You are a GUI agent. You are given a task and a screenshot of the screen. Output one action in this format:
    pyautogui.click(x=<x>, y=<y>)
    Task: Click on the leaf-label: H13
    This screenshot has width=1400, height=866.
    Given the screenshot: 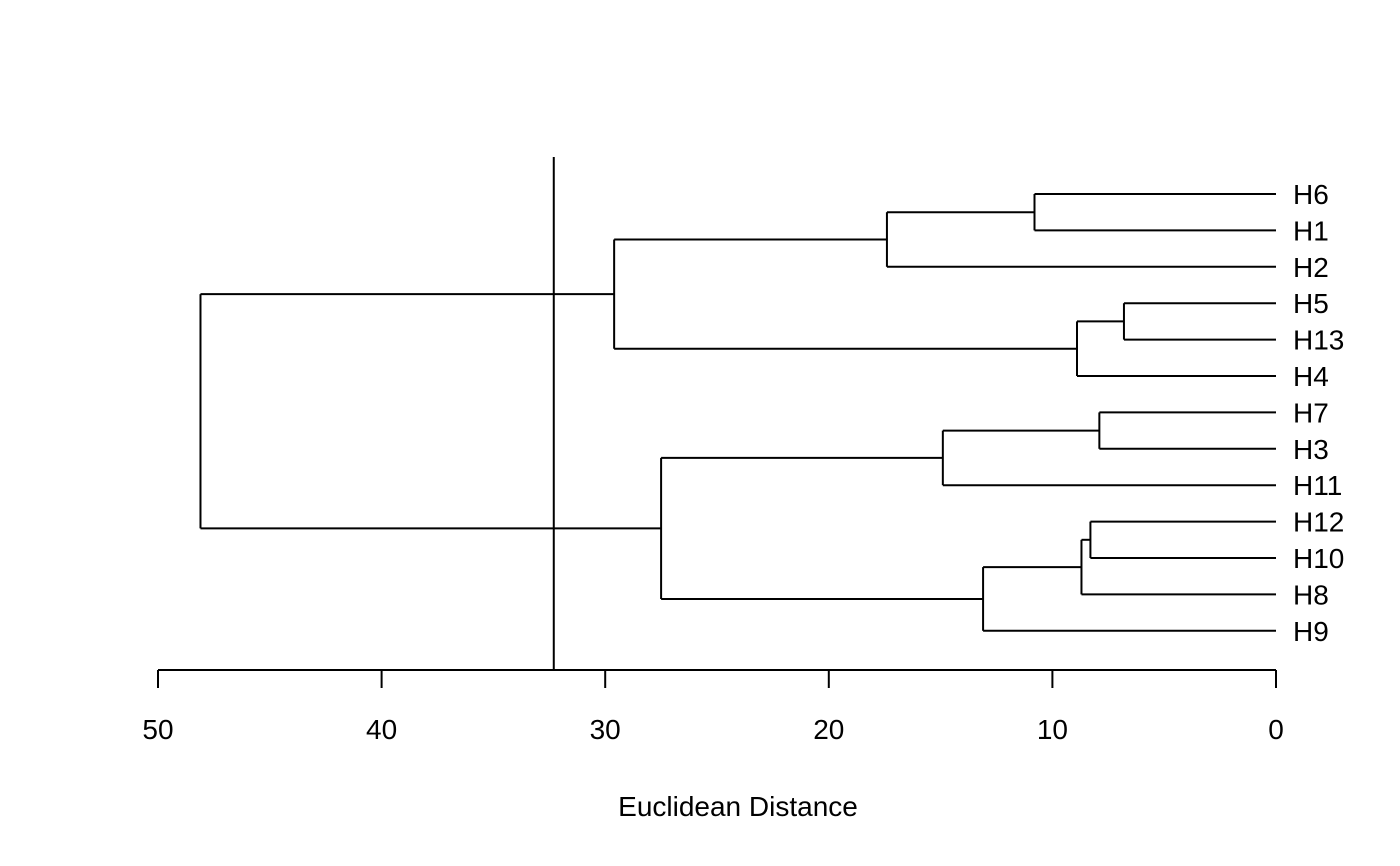 What is the action you would take?
    pyautogui.click(x=1318, y=340)
    